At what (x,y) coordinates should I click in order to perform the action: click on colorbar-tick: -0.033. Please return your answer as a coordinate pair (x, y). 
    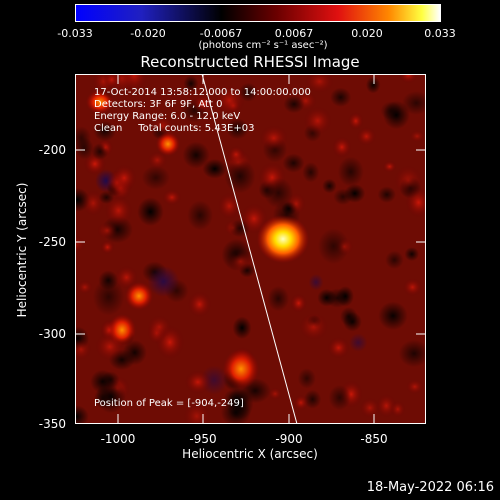
    Looking at the image, I should click on (75, 33).